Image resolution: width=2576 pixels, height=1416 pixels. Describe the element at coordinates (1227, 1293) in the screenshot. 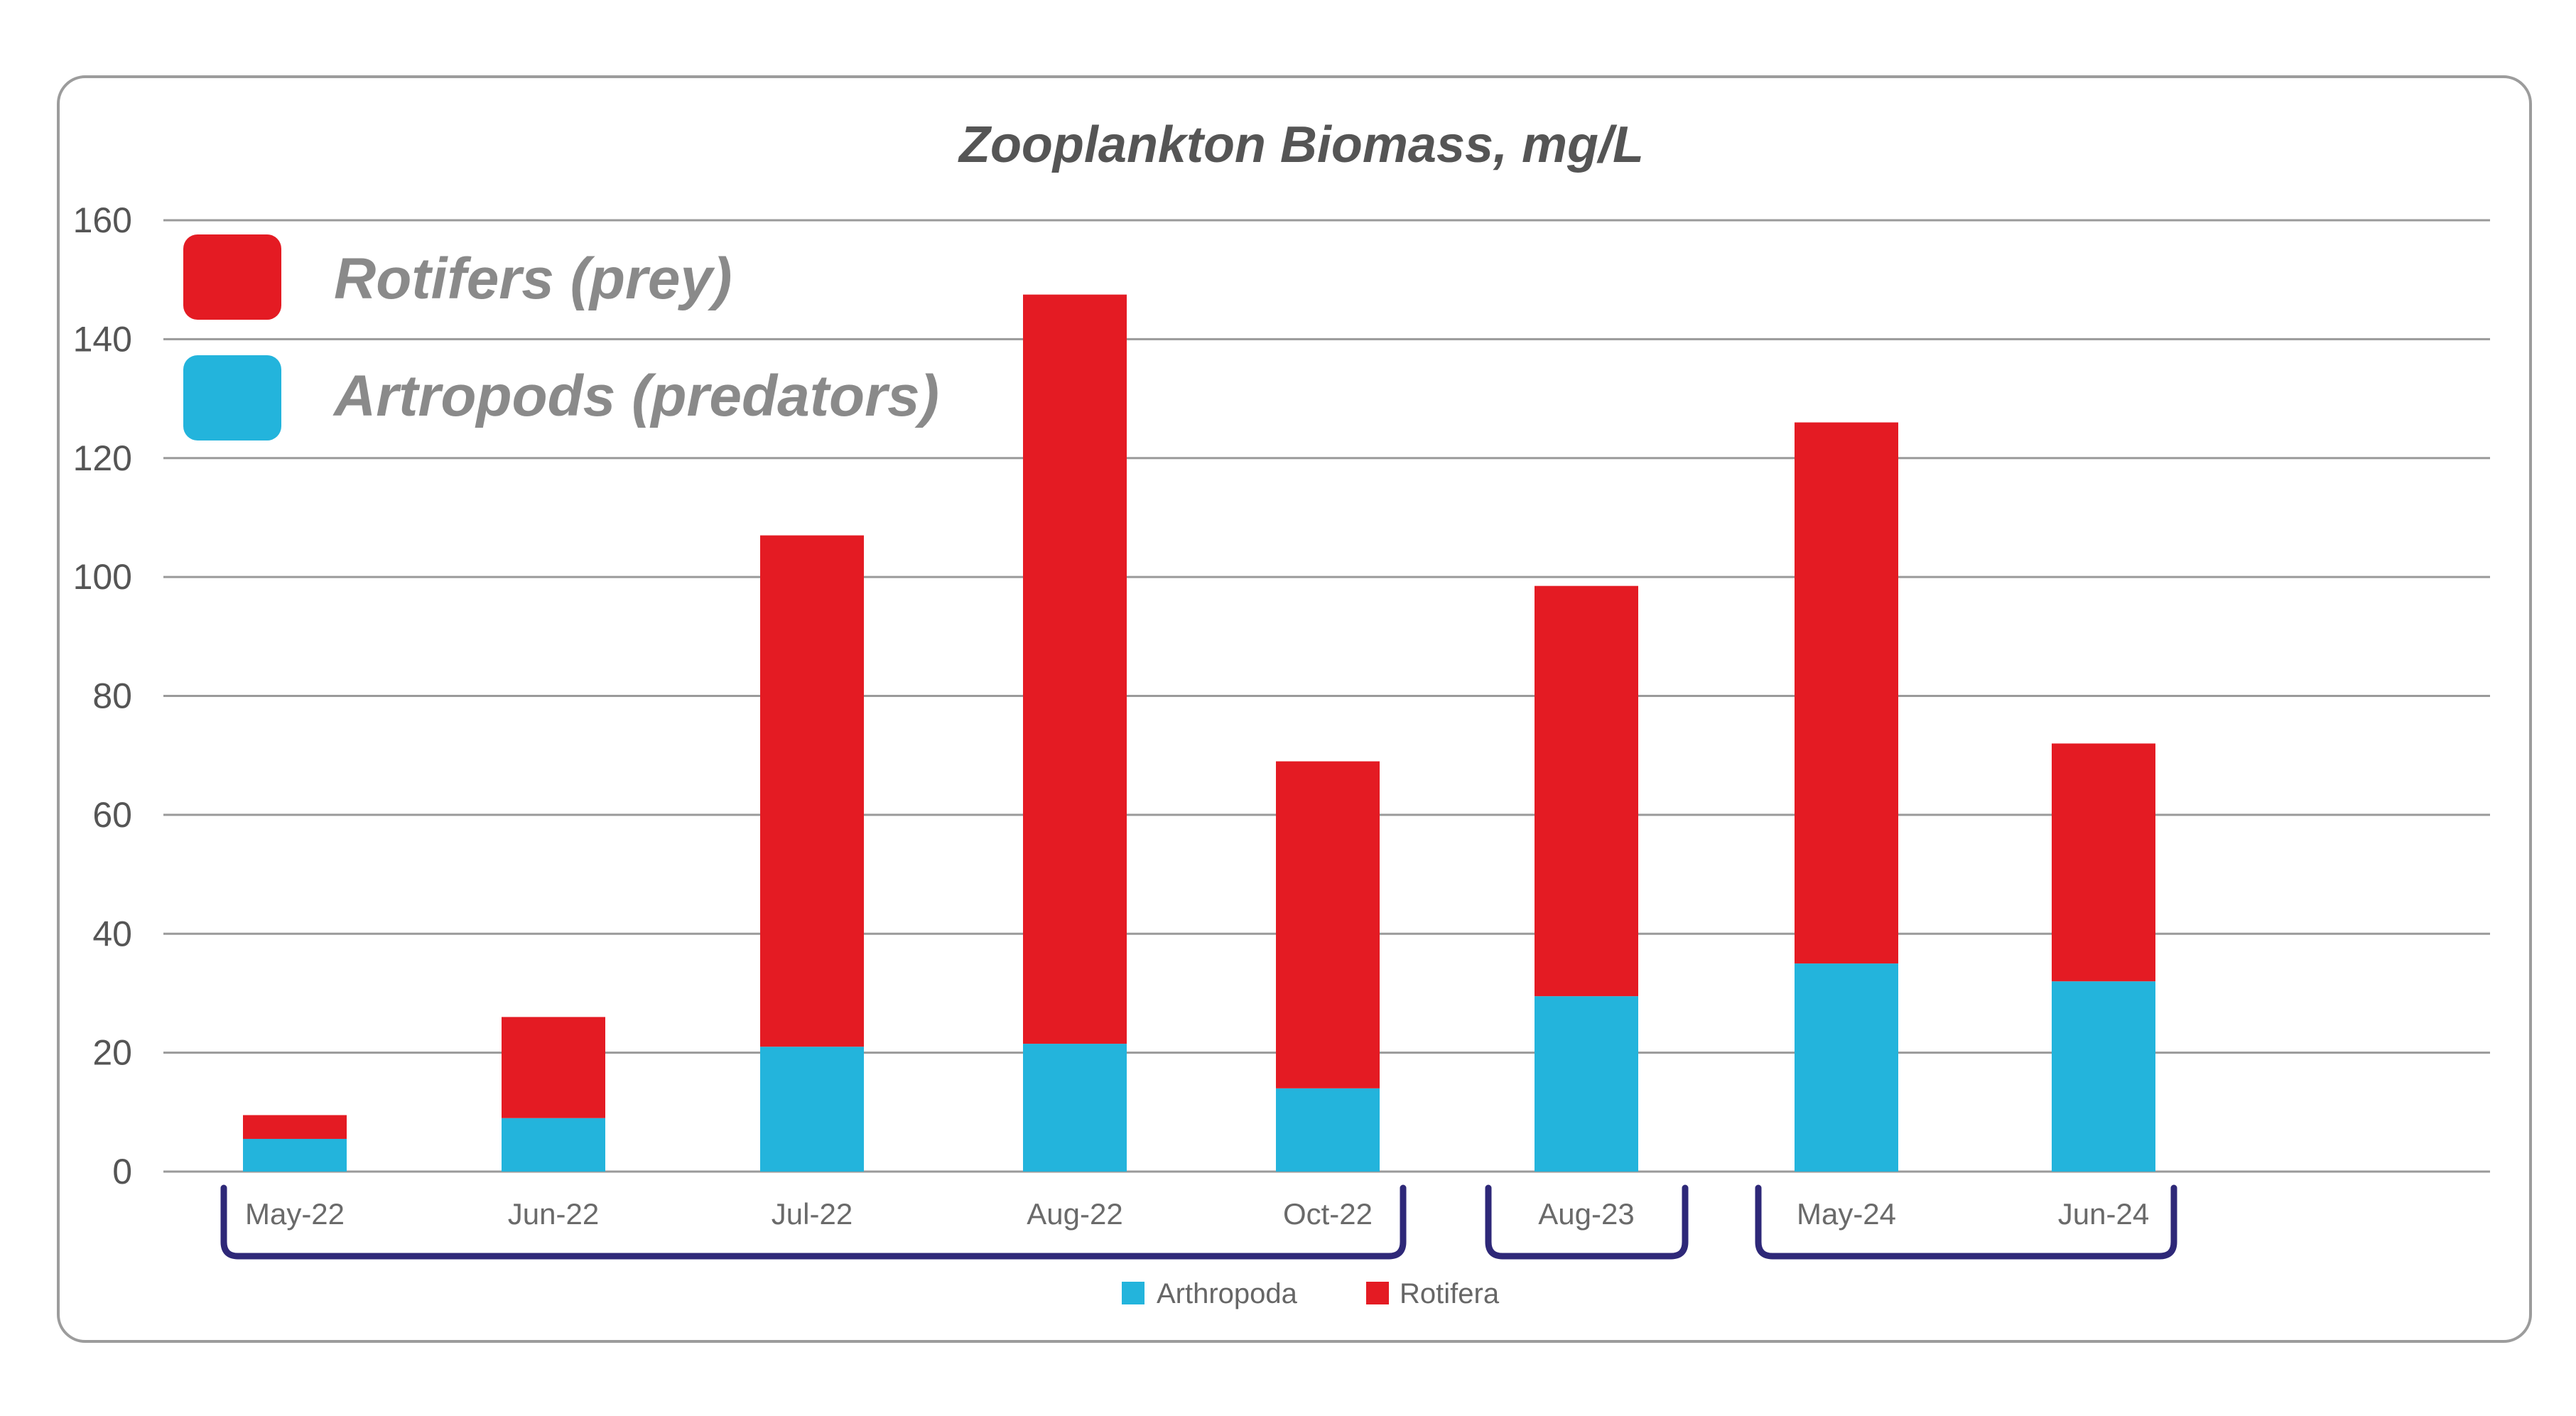

I see `arthropoda-legend-label: Arthropoda` at that location.